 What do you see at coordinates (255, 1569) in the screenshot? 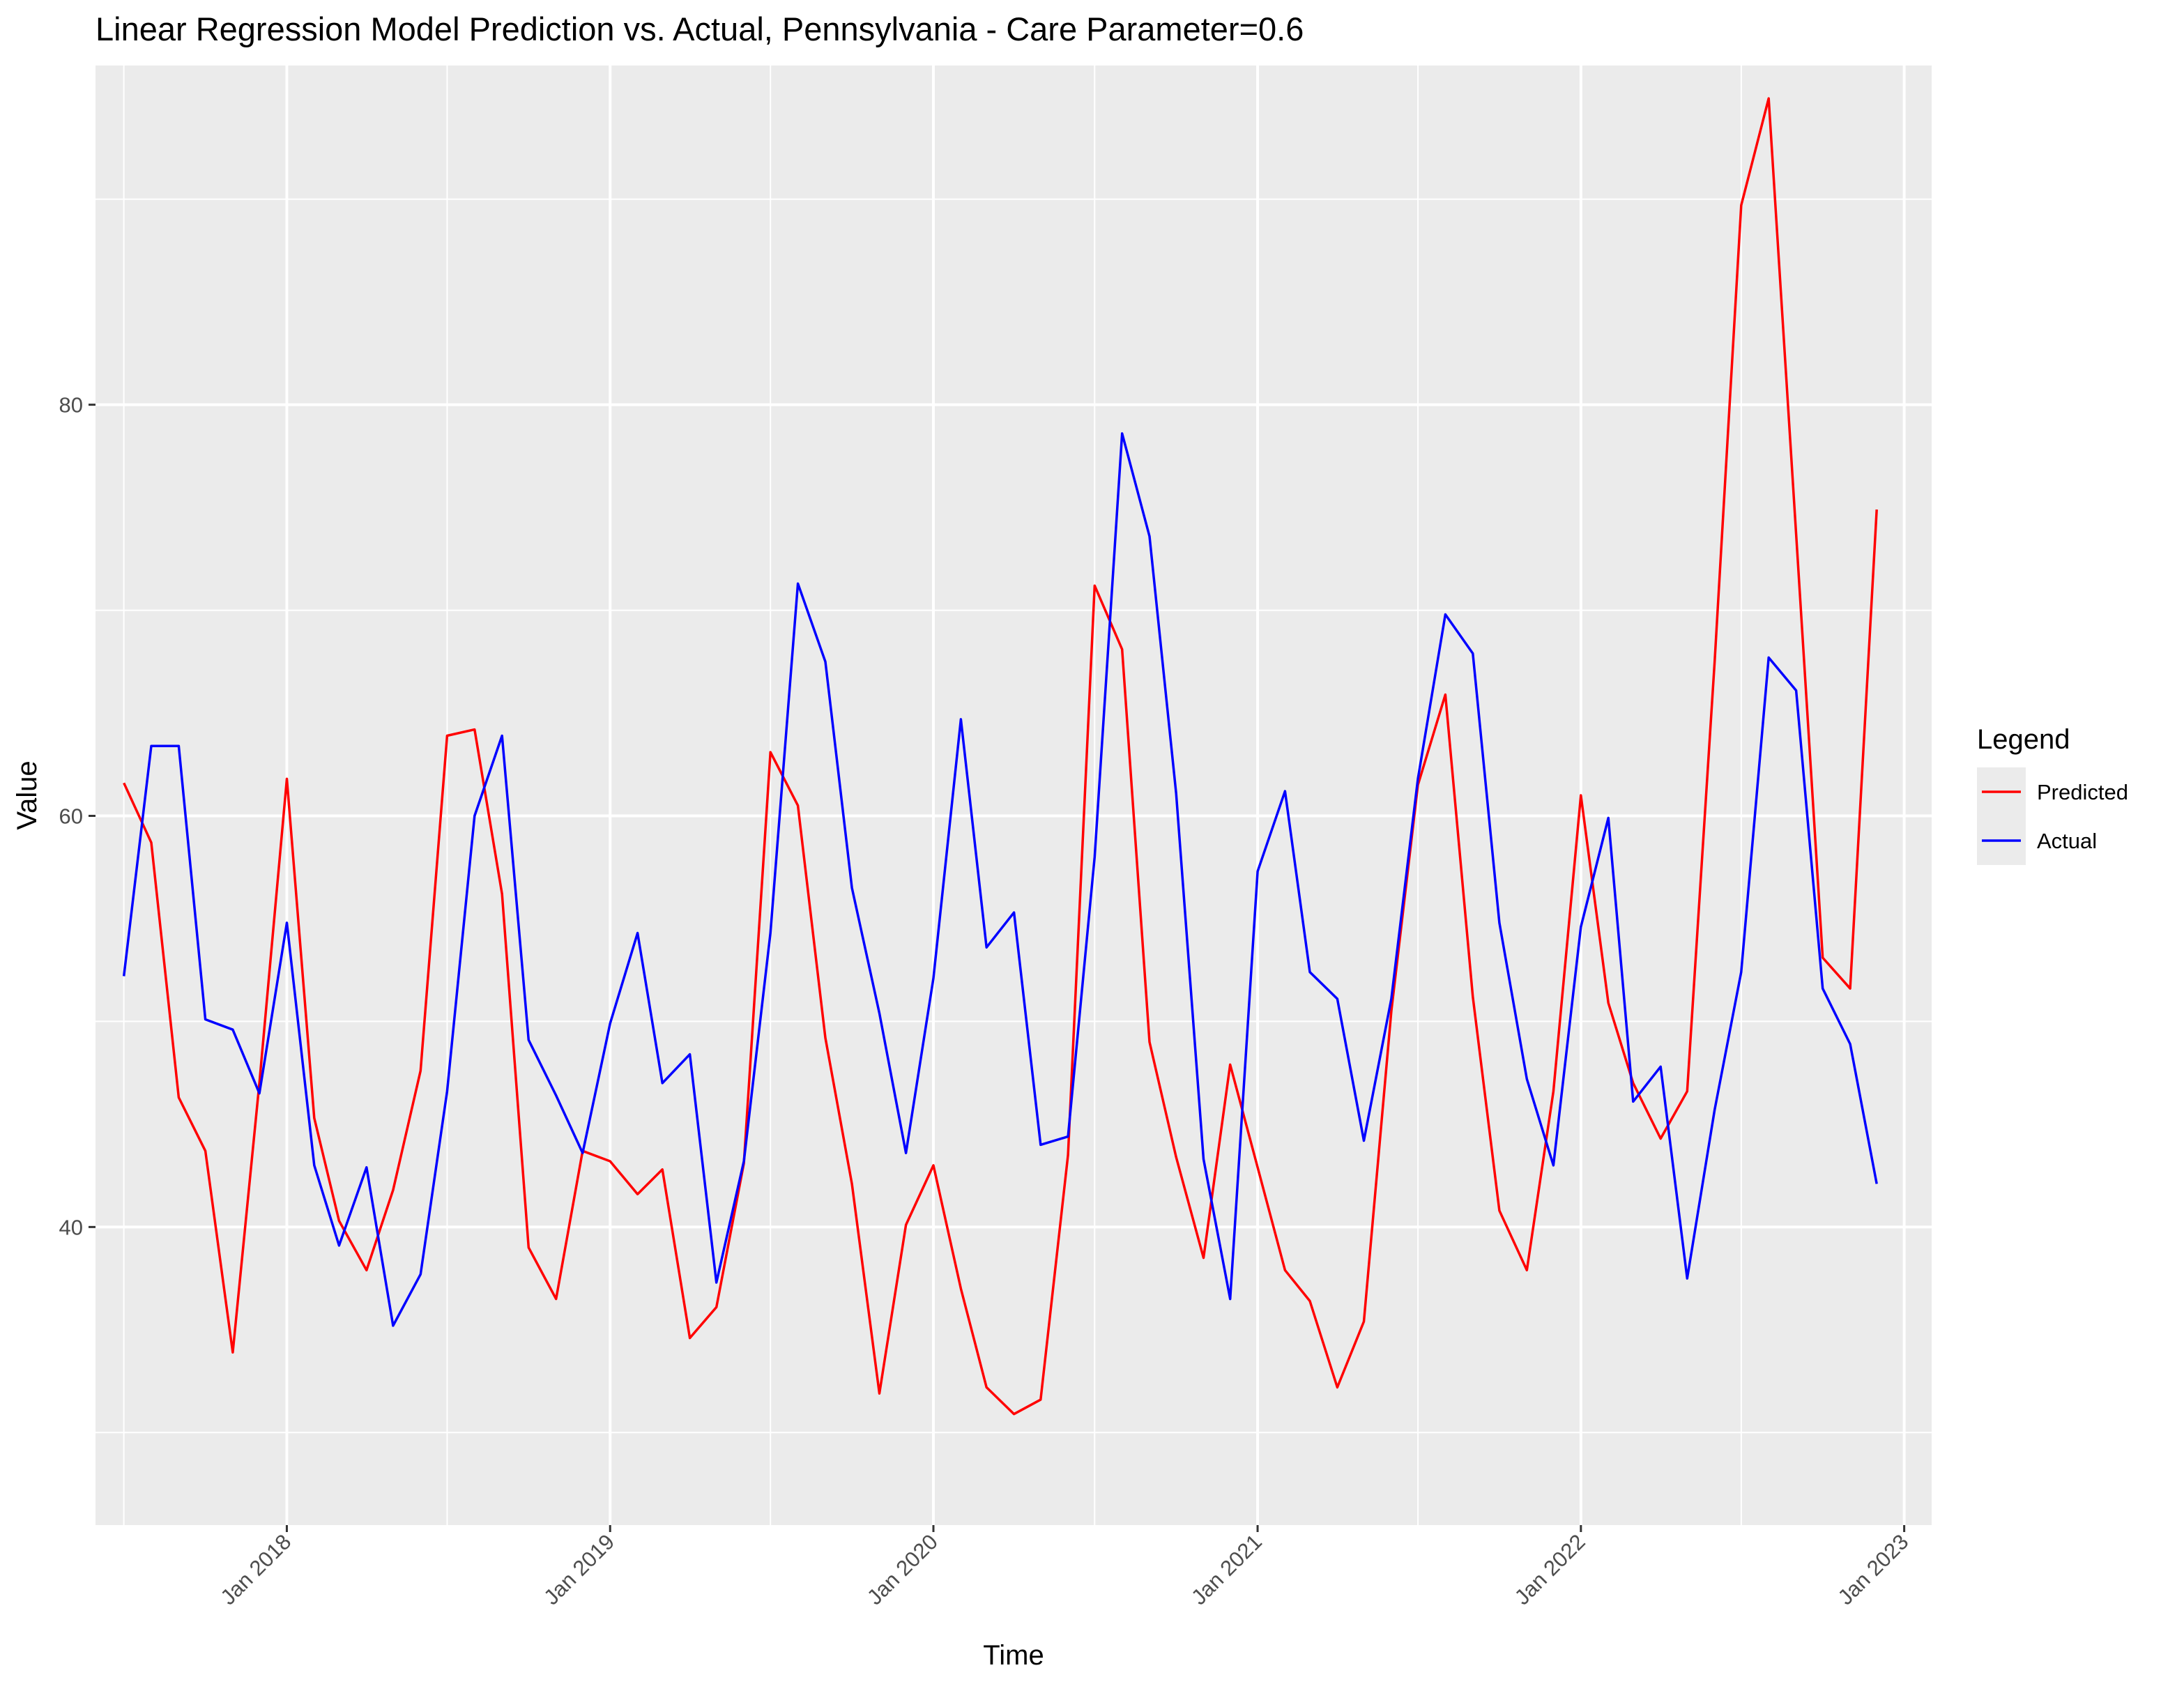
I see `x-tick-label: Jan 2018` at bounding box center [255, 1569].